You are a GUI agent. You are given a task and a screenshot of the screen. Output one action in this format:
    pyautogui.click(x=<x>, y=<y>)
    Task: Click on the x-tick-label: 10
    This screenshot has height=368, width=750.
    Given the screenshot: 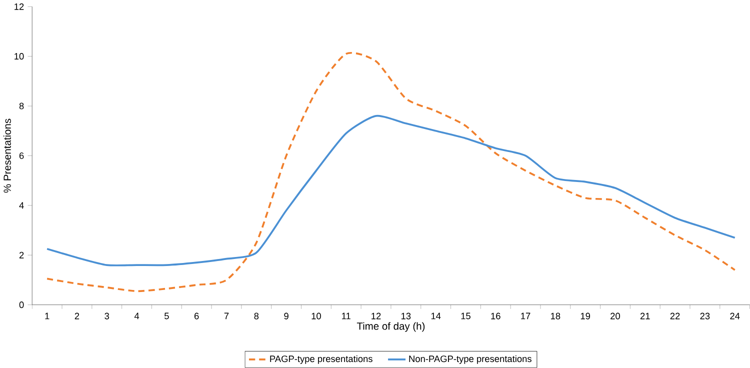 What is the action you would take?
    pyautogui.click(x=316, y=316)
    